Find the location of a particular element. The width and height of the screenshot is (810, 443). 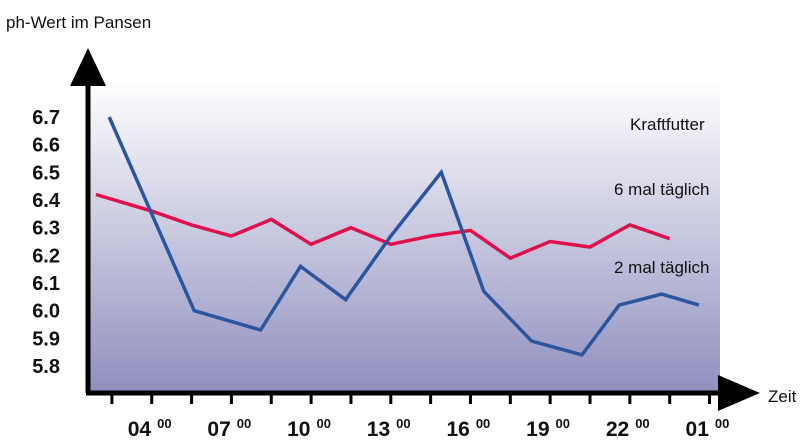

y-tick-label: 6.1 is located at coordinates (46, 284).